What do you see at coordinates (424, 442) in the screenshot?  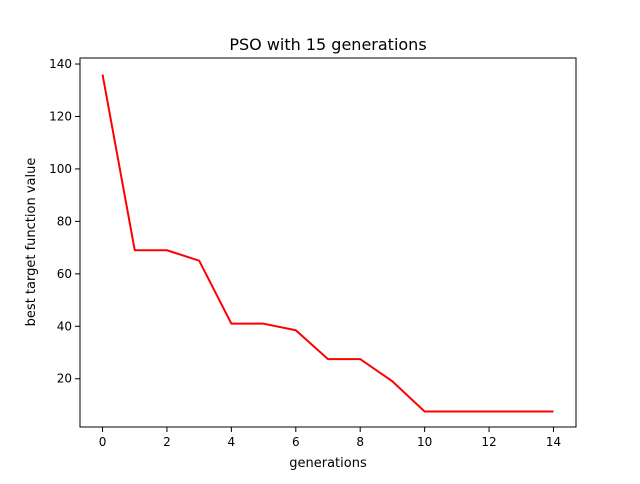 I see `x-tick-label: 10` at bounding box center [424, 442].